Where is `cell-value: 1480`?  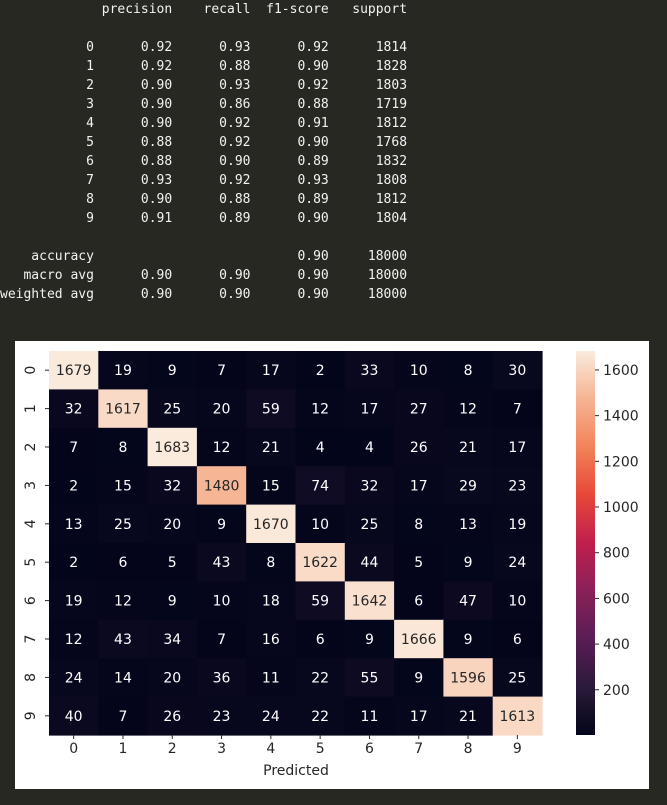
cell-value: 1480 is located at coordinates (222, 486).